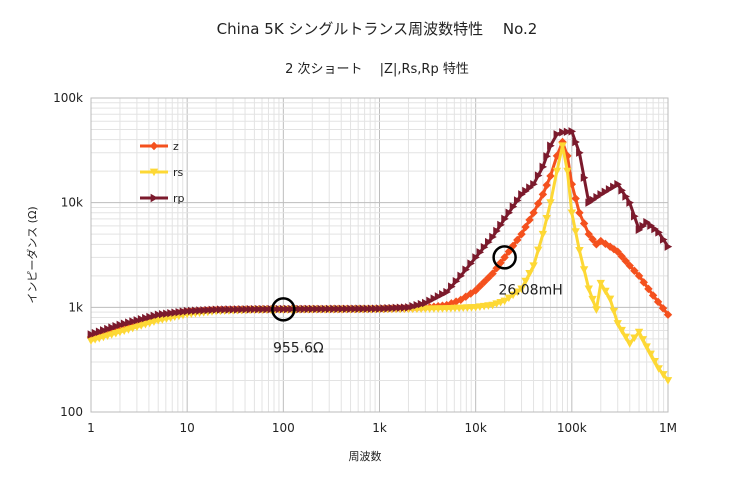 The width and height of the screenshot is (754, 485). I want to click on y-tick-label: 1k, so click(75, 307).